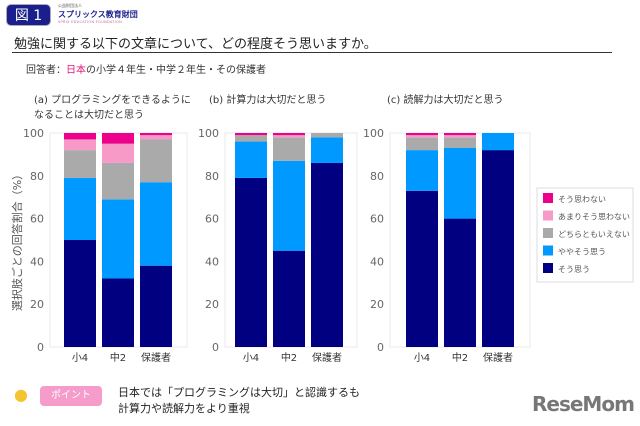 The height and width of the screenshot is (426, 640). Describe the element at coordinates (21, 394) in the screenshot. I see `lightbulb-icon: ●` at that location.